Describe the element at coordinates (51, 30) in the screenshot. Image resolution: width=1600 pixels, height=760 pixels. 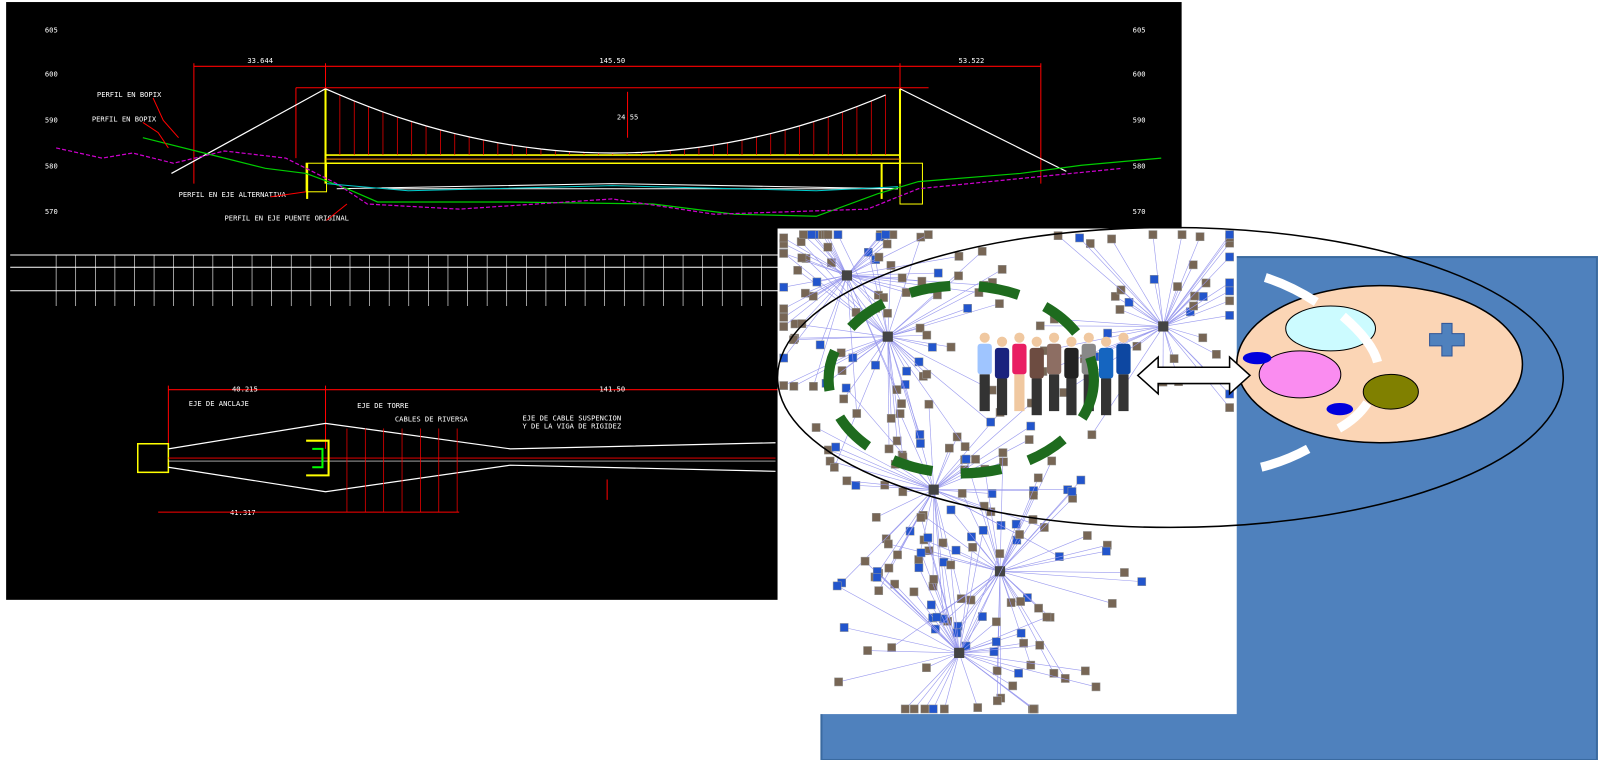
I see `cad-text: 605` at that location.